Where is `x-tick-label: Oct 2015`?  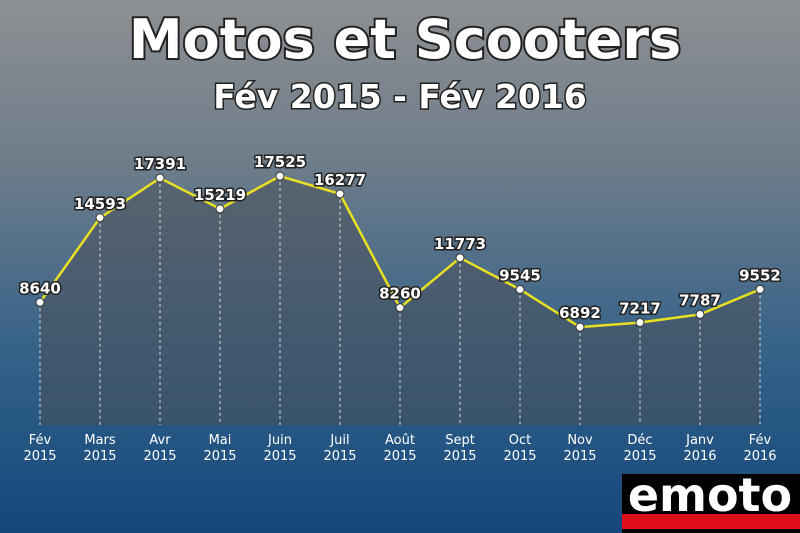
x-tick-label: Oct 2015 is located at coordinates (520, 448).